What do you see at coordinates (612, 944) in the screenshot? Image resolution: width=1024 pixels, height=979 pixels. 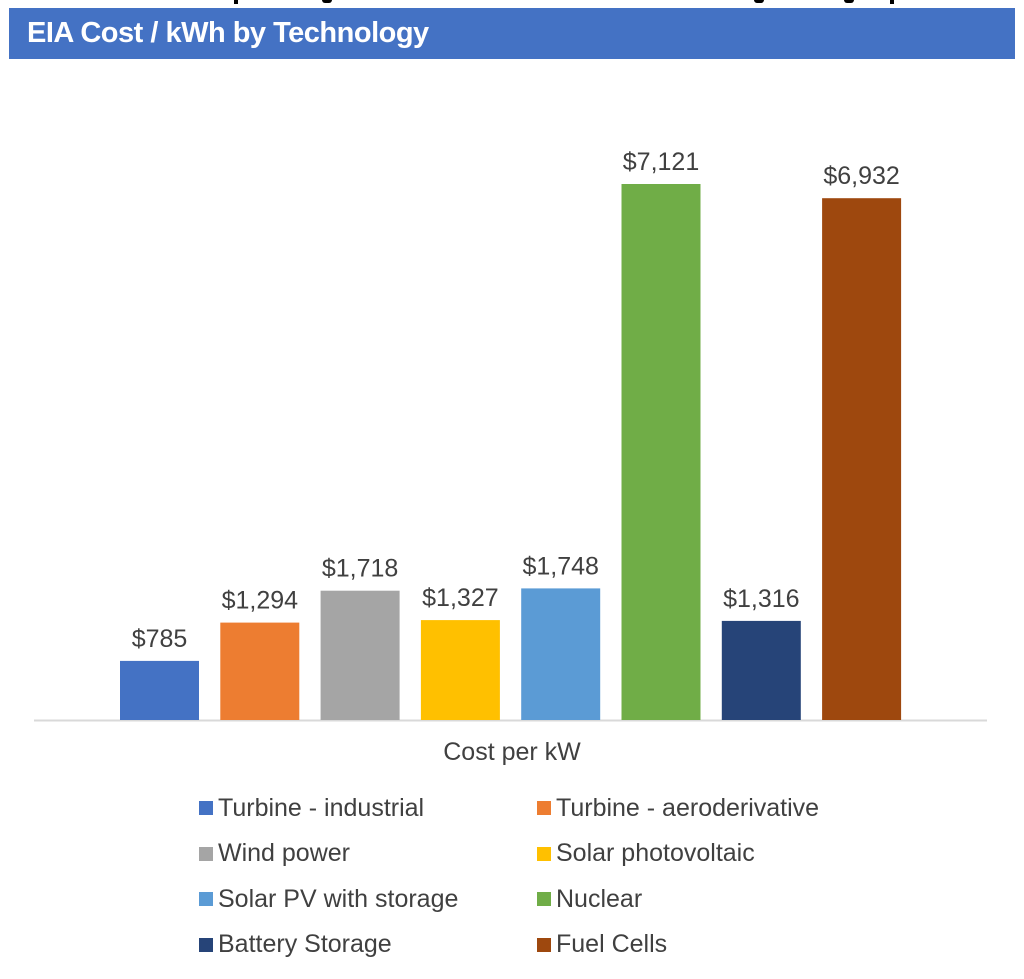 I see `legend-label: Fuel Cells` at bounding box center [612, 944].